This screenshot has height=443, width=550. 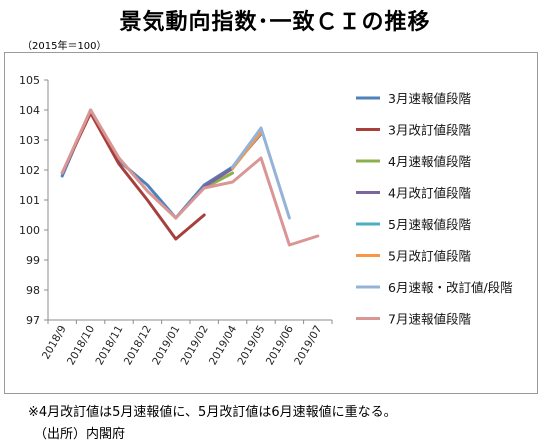 What do you see at coordinates (223, 345) in the screenshot?
I see `x-tick-label: 2019/04` at bounding box center [223, 345].